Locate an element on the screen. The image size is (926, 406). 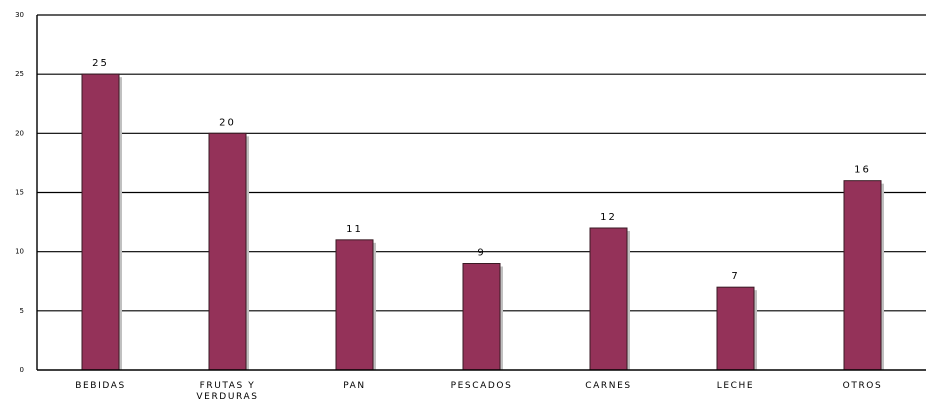
y-tick-label: 10 is located at coordinates (19, 252).